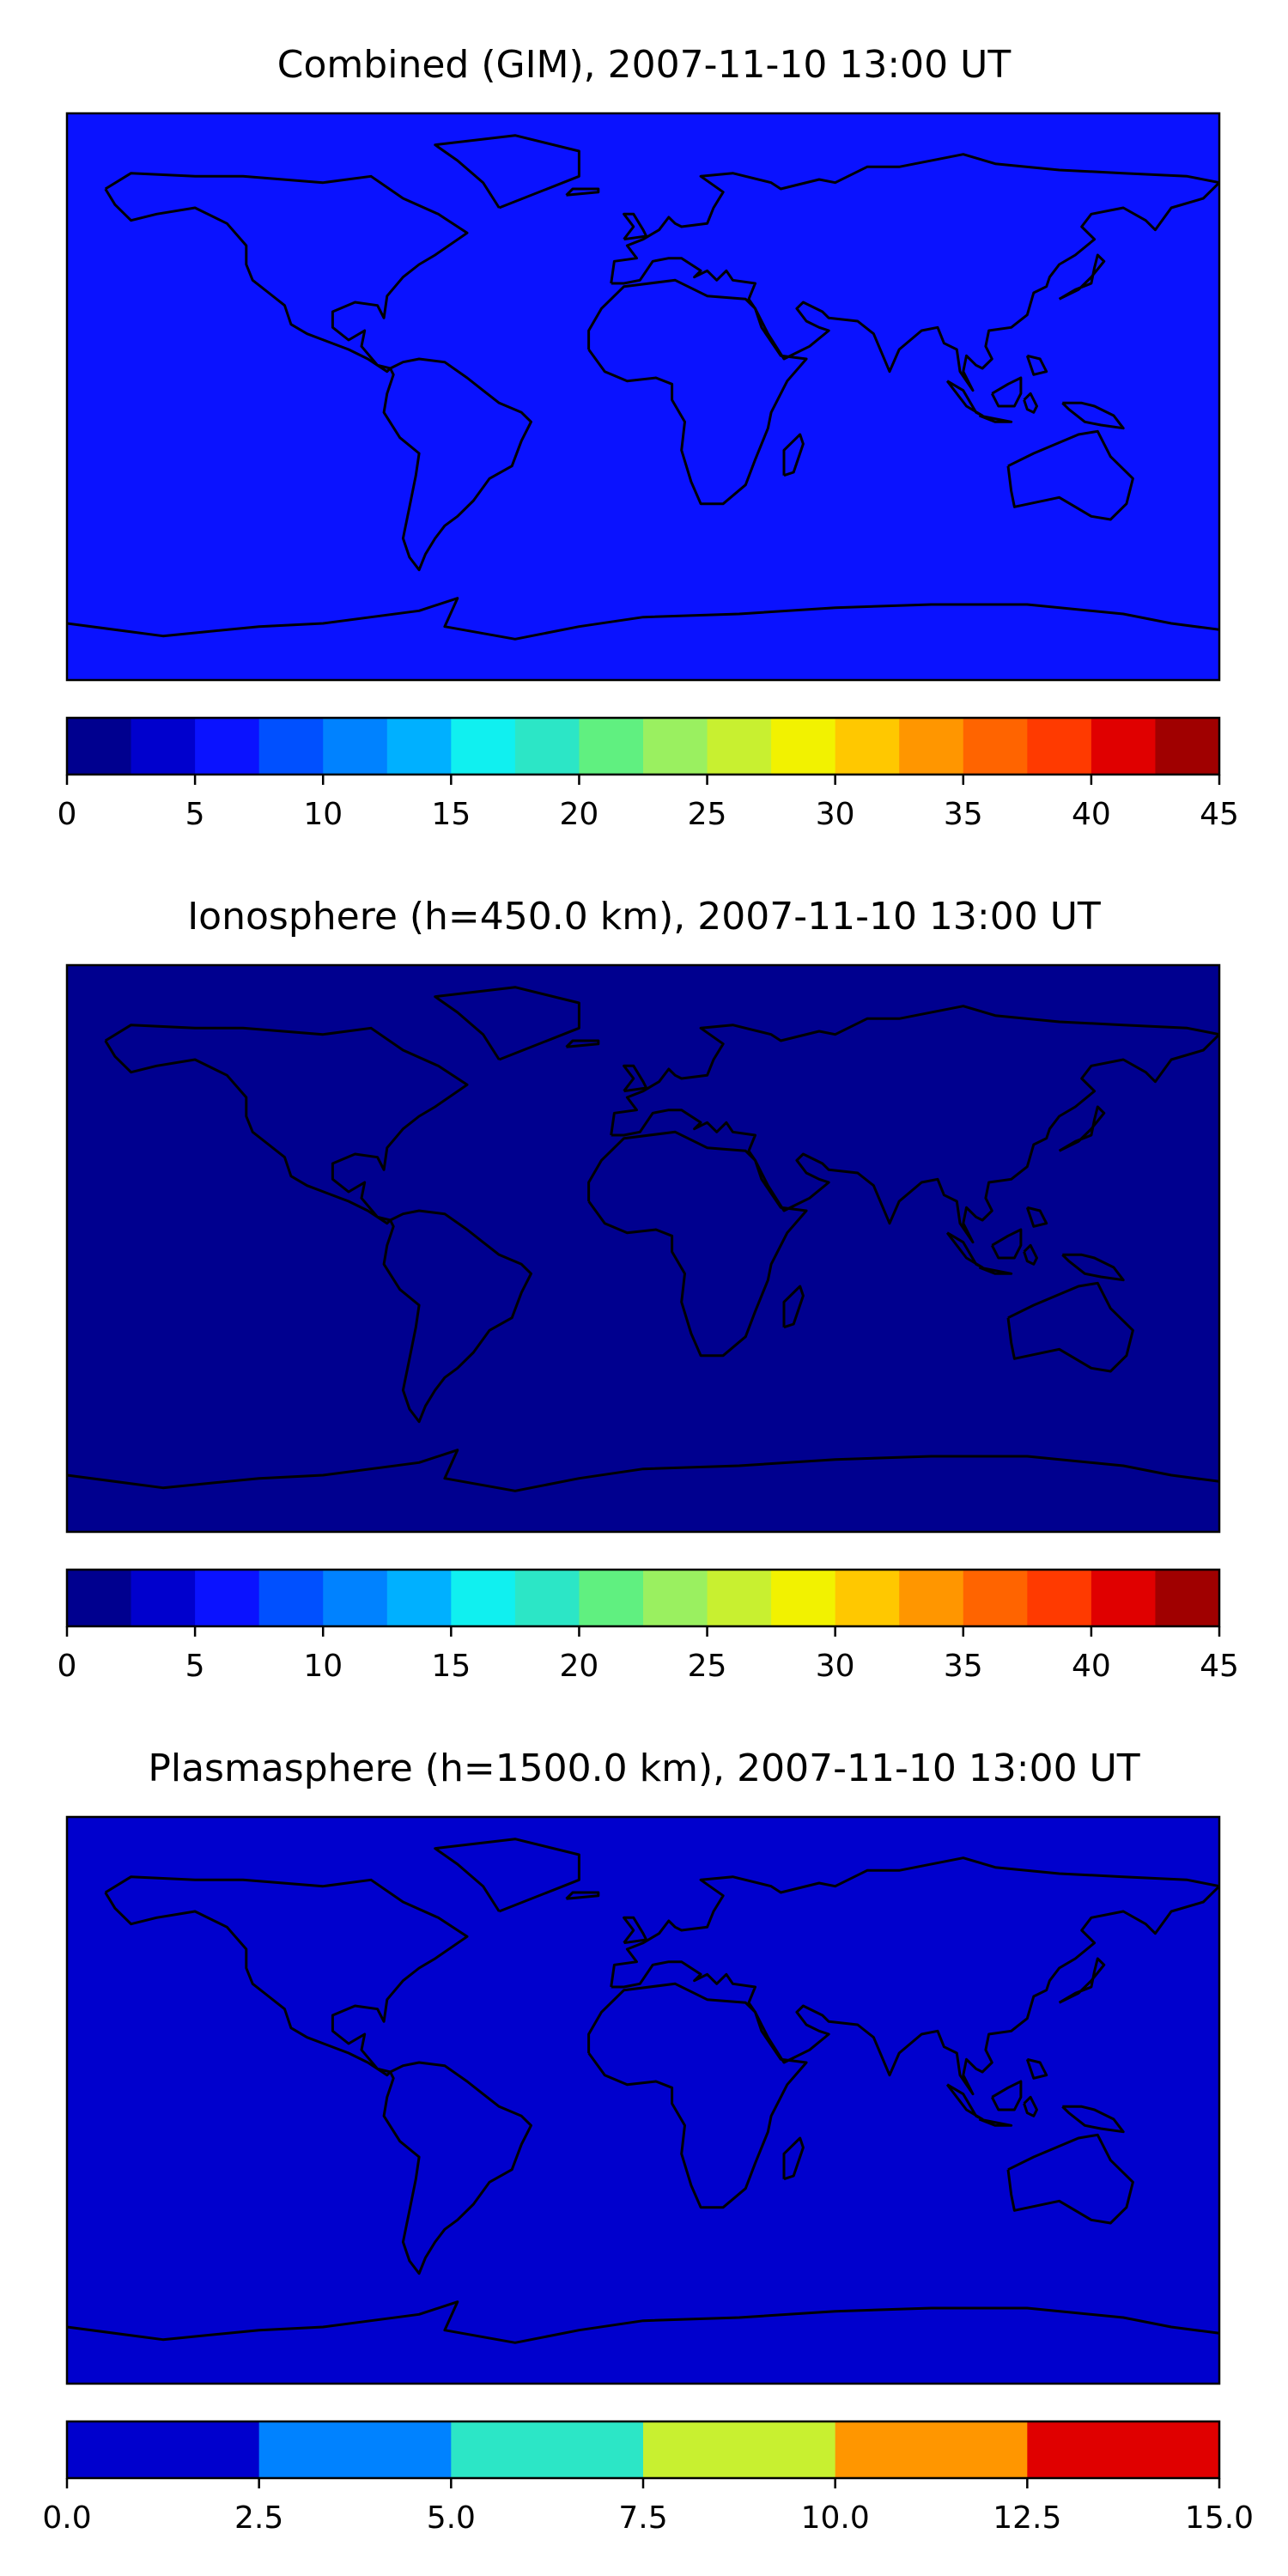 Image resolution: width=1288 pixels, height=2576 pixels. I want to click on chart-title-1: Combined (GIM), 2007-11-10 13:00 UT, so click(644, 65).